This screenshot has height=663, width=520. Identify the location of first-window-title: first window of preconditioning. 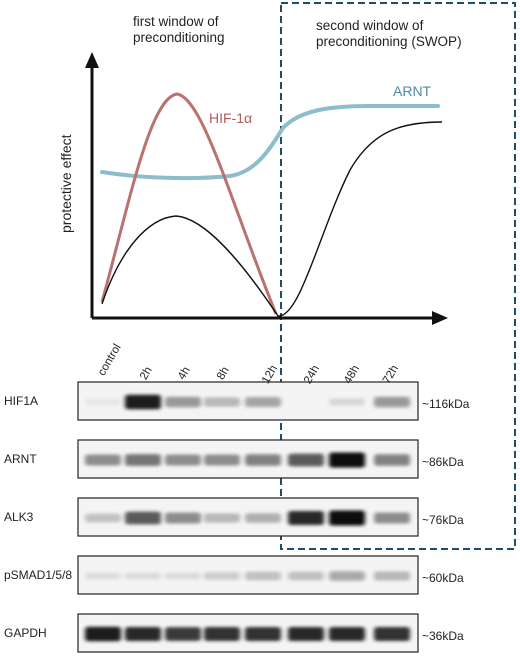
(179, 30).